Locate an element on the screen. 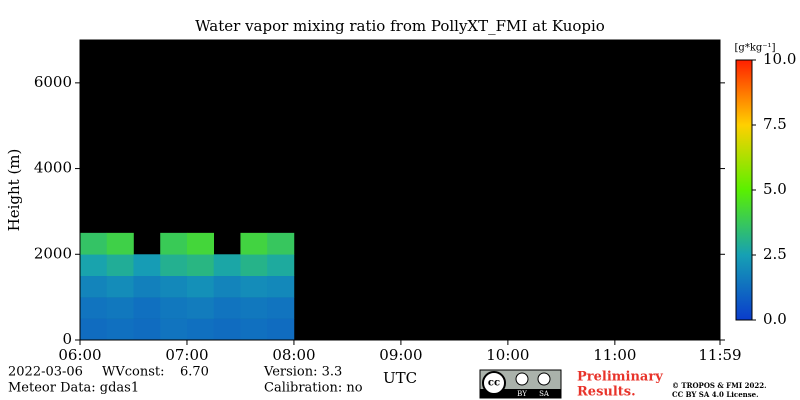 The width and height of the screenshot is (800, 400). by-icon is located at coordinates (522, 379).